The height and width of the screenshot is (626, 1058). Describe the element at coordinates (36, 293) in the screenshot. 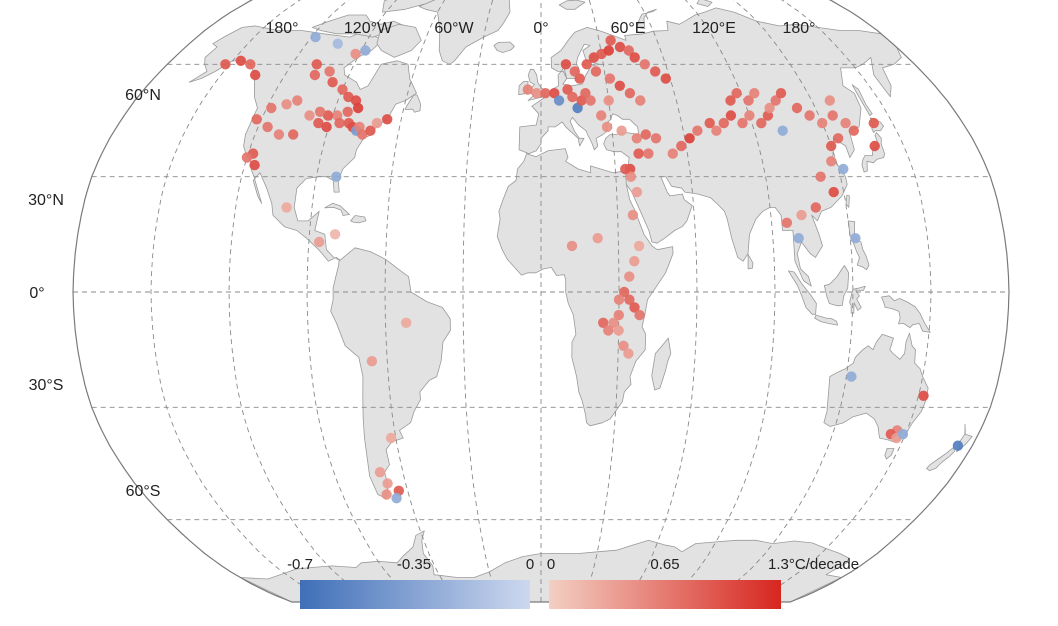

I see `lat-label-0: 0°` at that location.